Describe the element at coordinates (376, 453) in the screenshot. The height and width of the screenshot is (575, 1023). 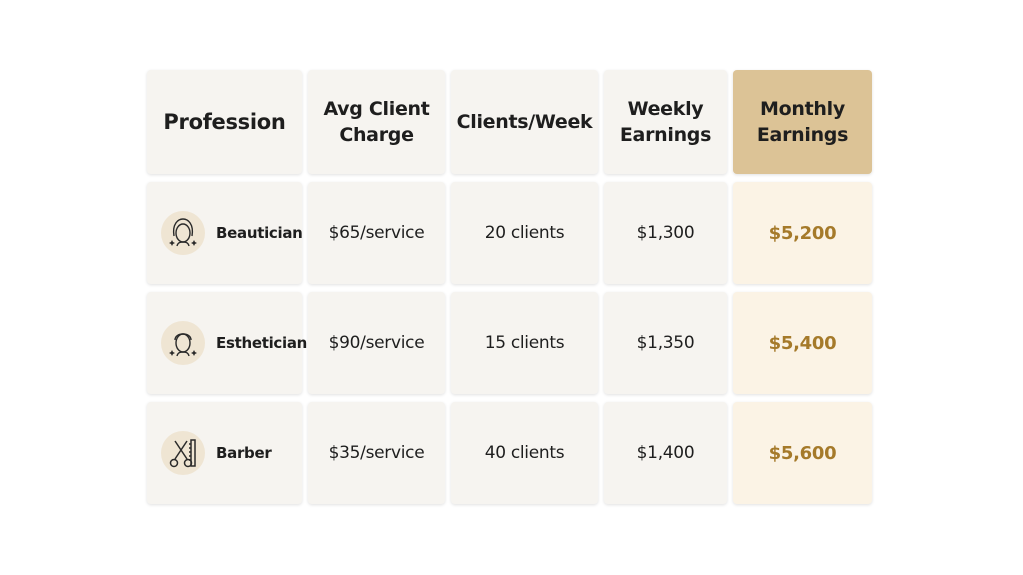
I see `table-cell: $35/service` at that location.